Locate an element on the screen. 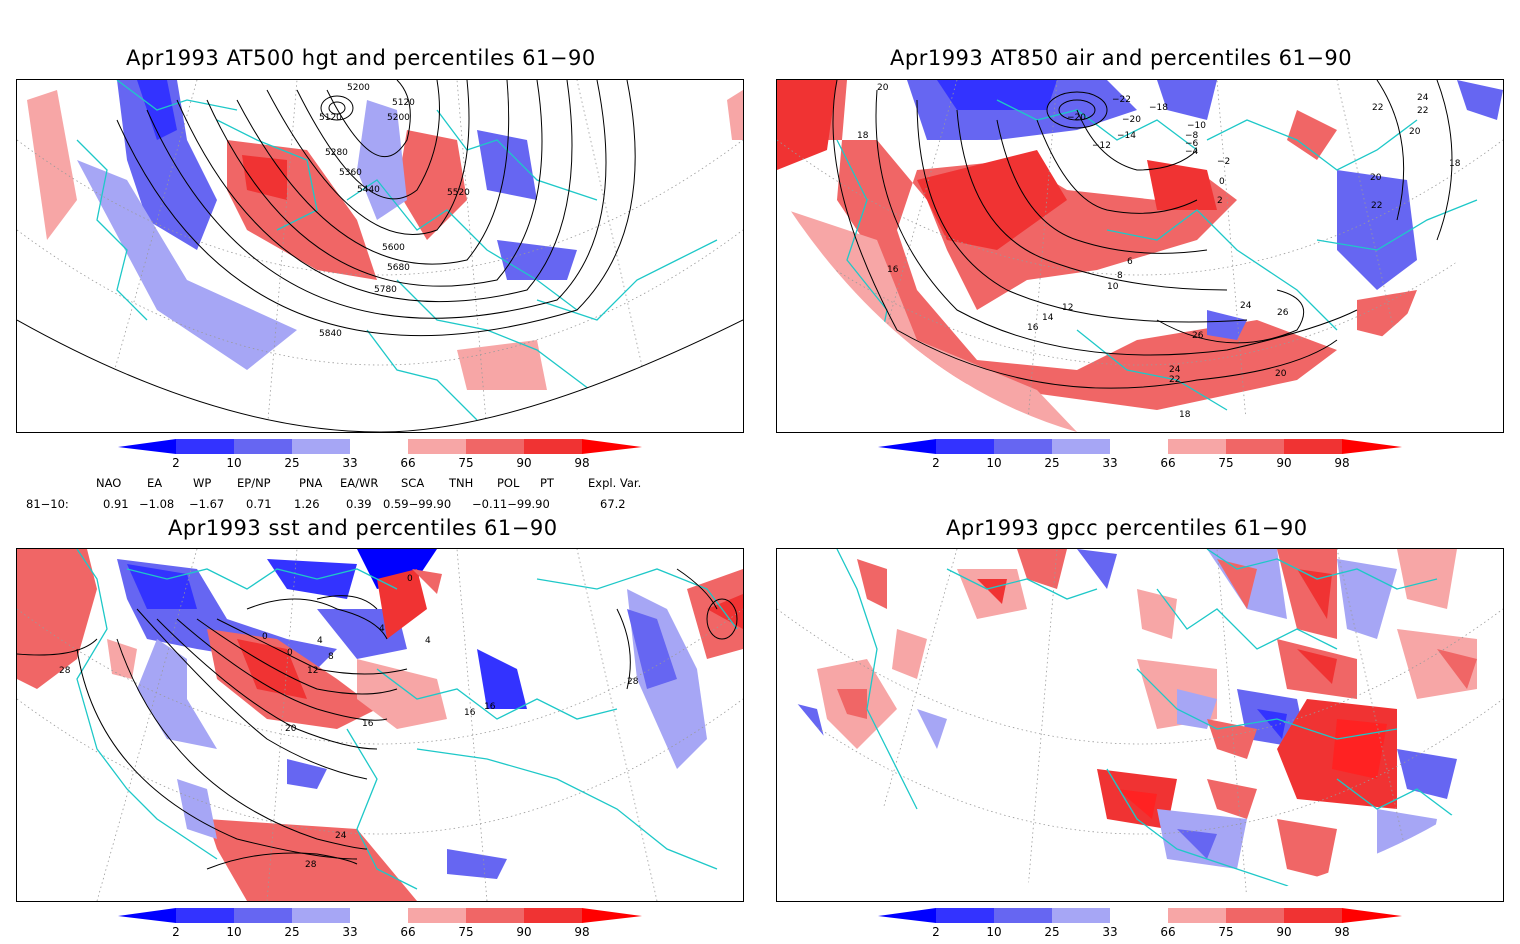 Image resolution: width=1520 pixels, height=944 pixels. svg-text: 4 is located at coordinates (382, 629).